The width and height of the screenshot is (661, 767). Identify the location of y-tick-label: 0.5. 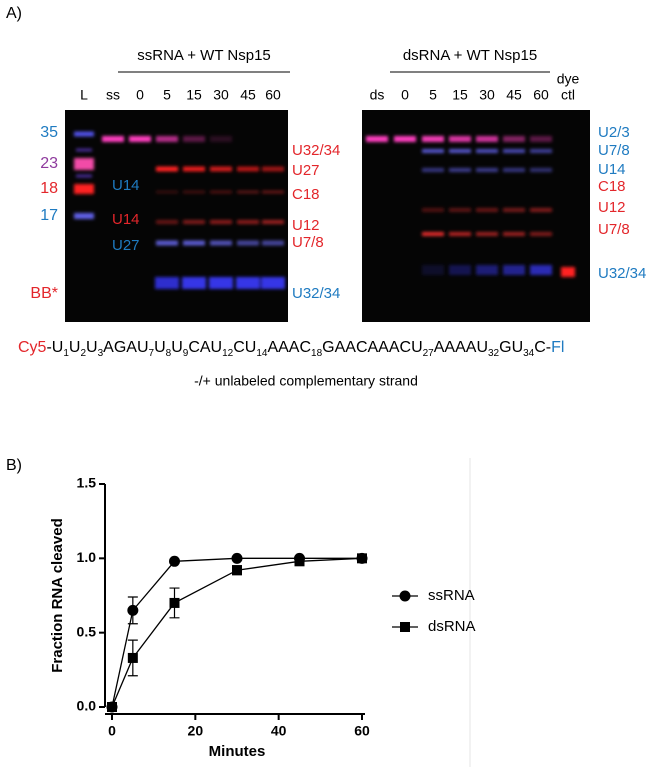
(87, 631).